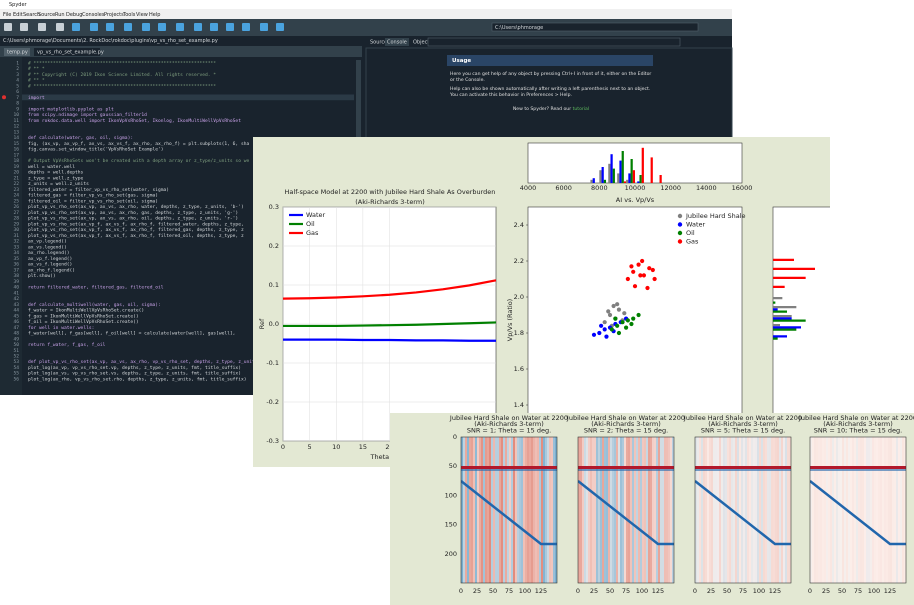 This screenshot has height=605, width=914. What do you see at coordinates (60, 15) in the screenshot?
I see `menu-item: Run` at bounding box center [60, 15].